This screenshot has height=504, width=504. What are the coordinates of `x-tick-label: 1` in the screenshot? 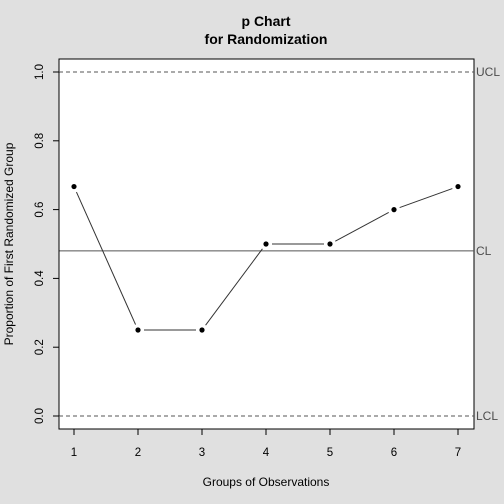 It's located at (74, 453).